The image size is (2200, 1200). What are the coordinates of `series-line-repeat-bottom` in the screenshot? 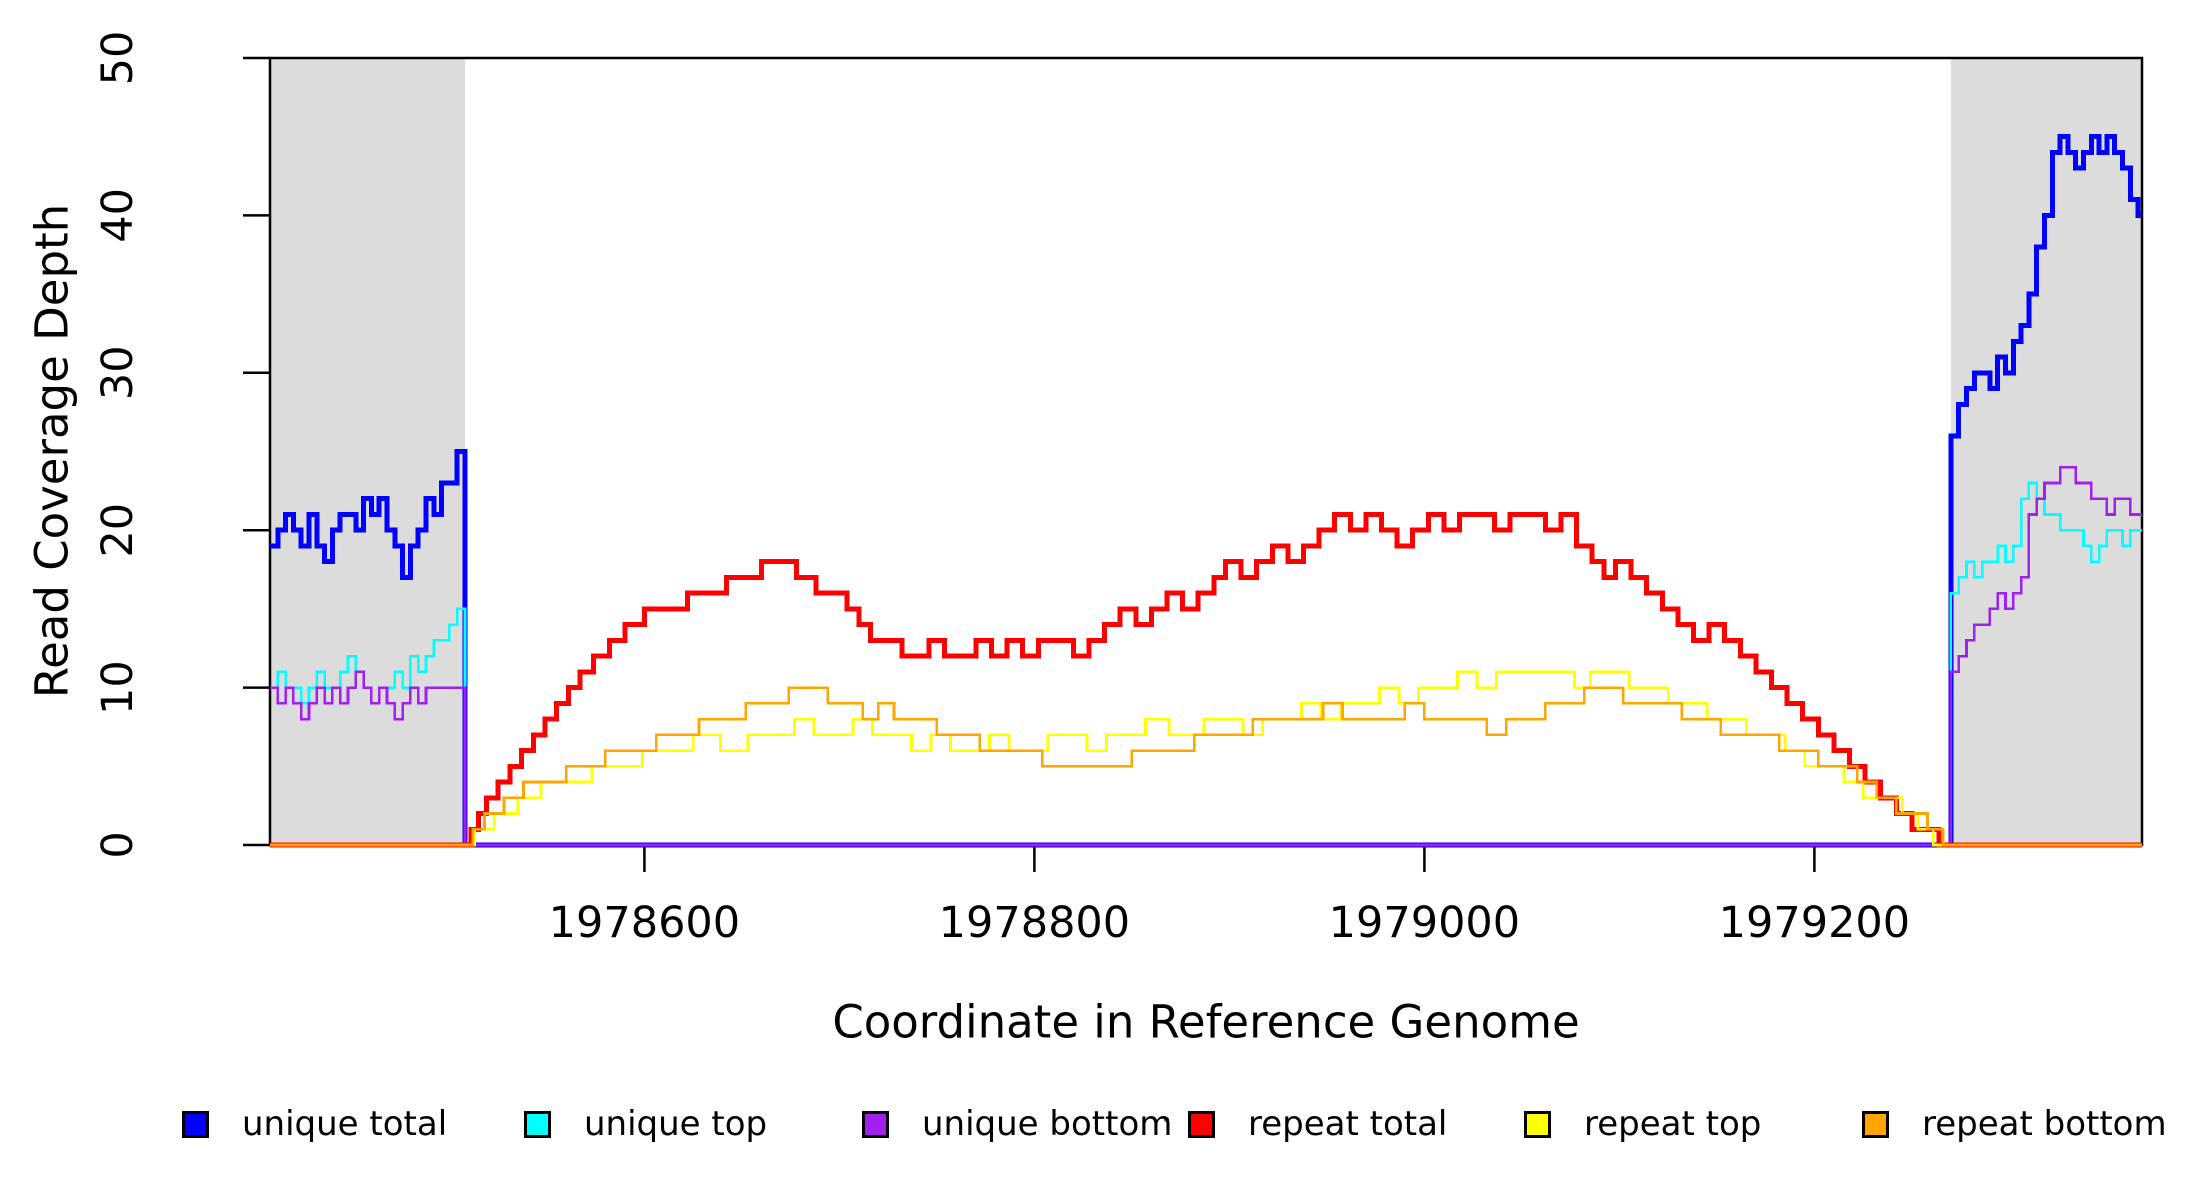 It's located at (1206, 766).